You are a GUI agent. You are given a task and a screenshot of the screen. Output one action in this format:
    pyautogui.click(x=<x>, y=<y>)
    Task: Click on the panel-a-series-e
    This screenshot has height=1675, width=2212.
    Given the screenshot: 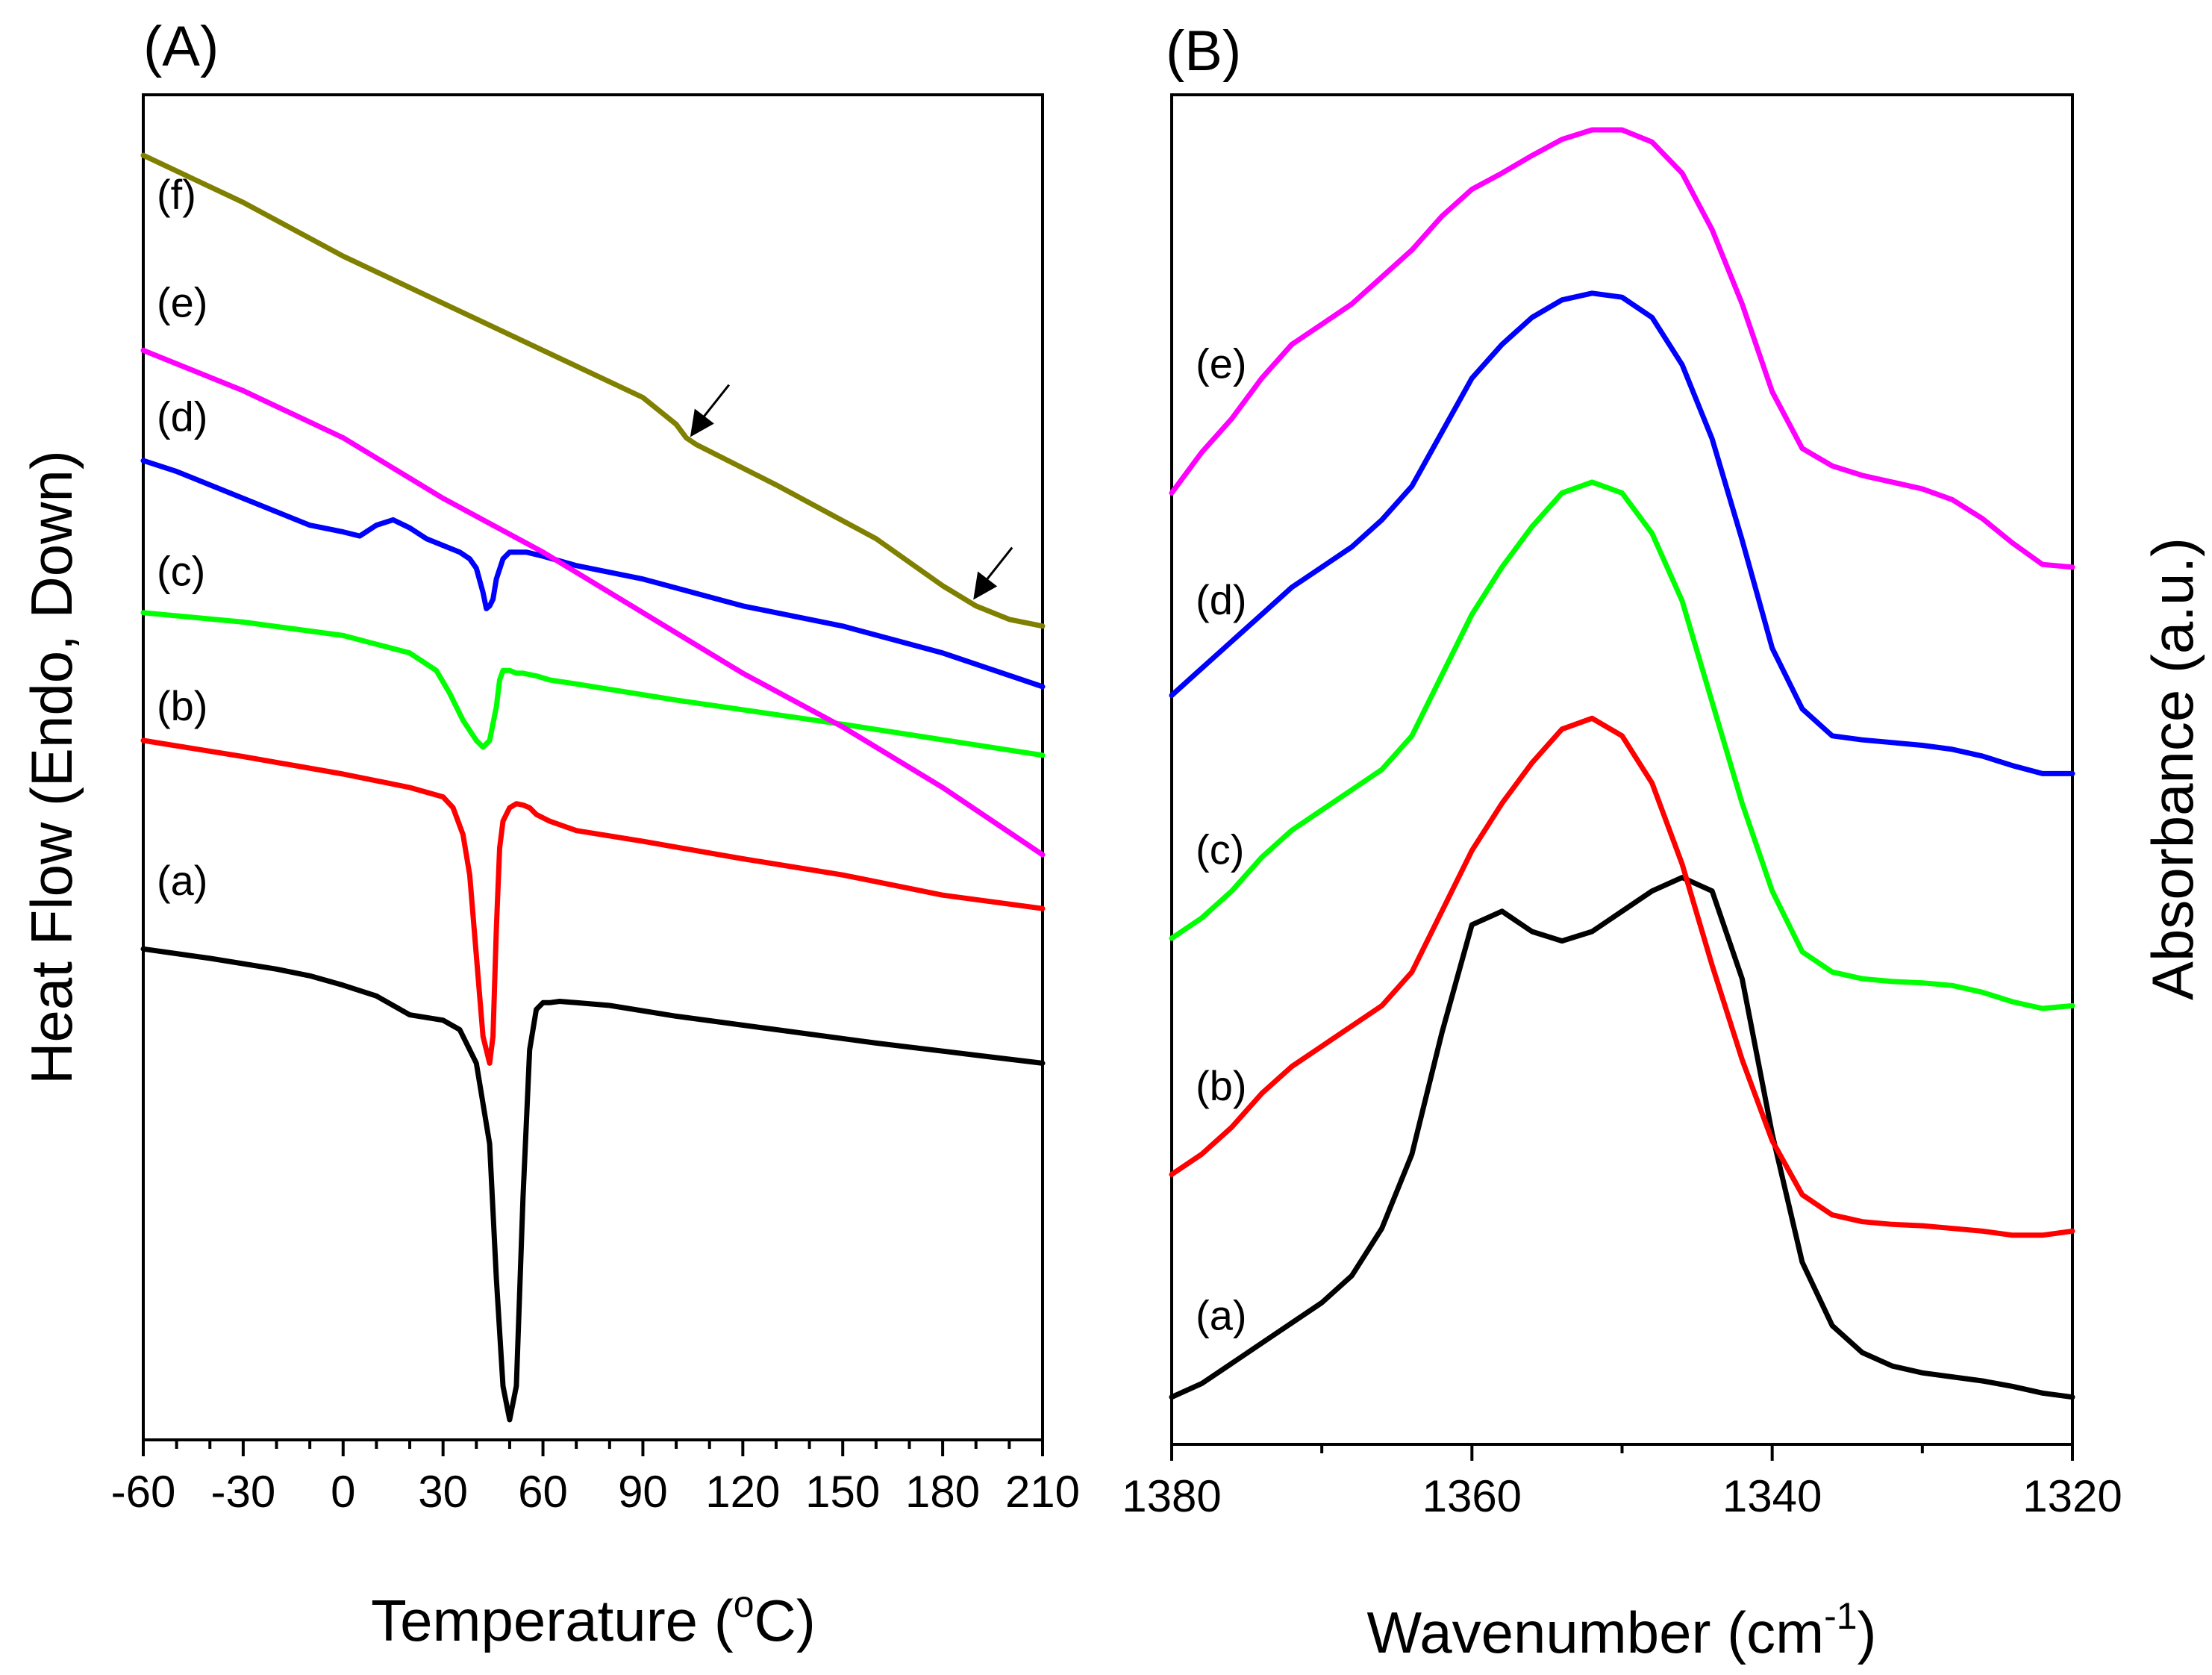 What is the action you would take?
    pyautogui.click(x=593, y=602)
    